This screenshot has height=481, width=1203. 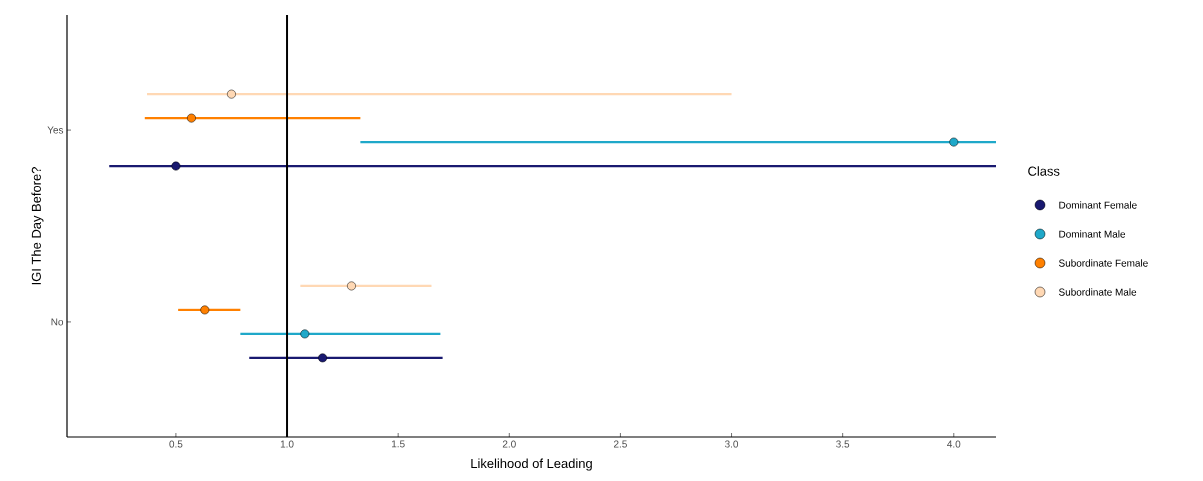 I want to click on x-tick-label: 4.0, so click(x=954, y=444).